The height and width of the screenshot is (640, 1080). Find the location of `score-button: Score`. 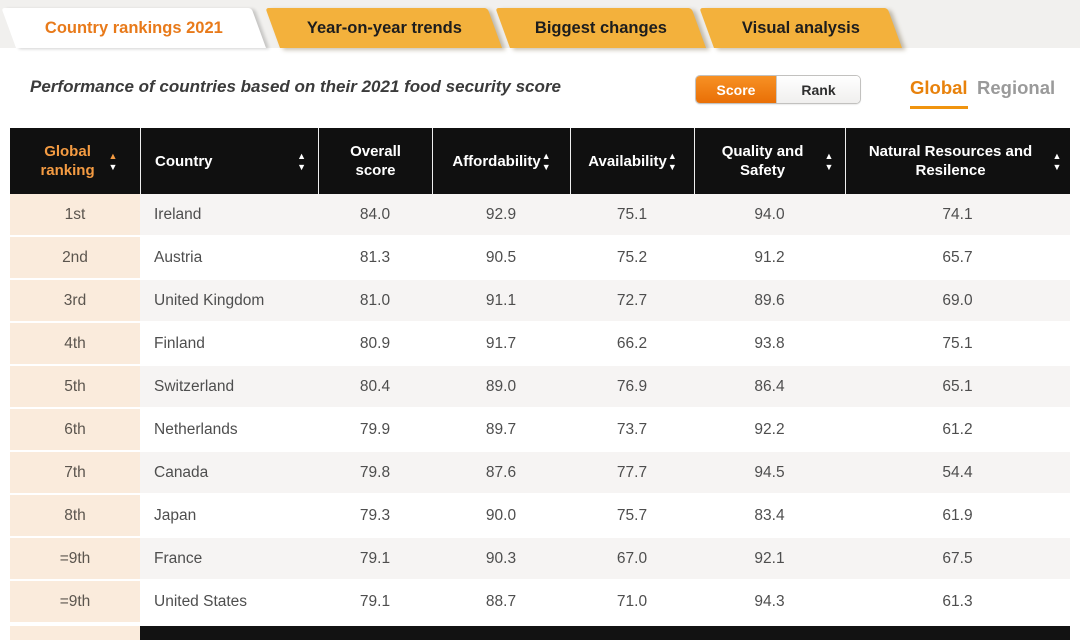

score-button: Score is located at coordinates (736, 89).